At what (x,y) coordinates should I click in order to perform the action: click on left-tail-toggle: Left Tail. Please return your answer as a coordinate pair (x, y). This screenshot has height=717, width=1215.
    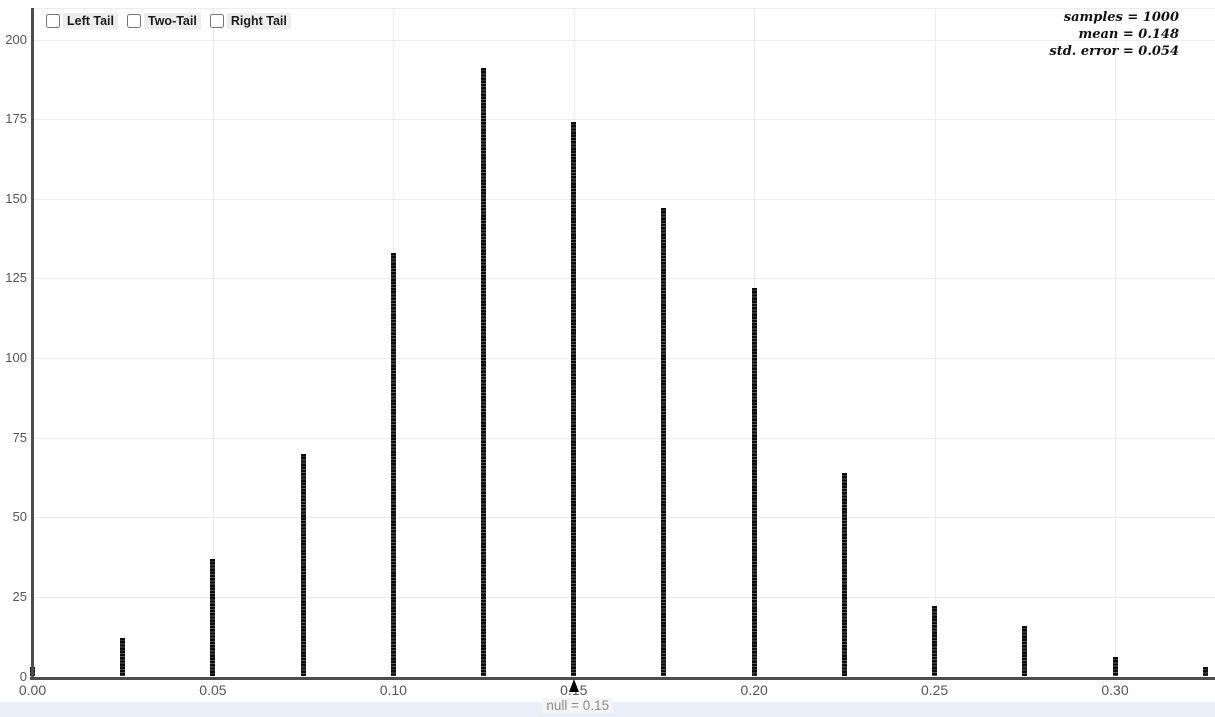
    Looking at the image, I should click on (82, 21).